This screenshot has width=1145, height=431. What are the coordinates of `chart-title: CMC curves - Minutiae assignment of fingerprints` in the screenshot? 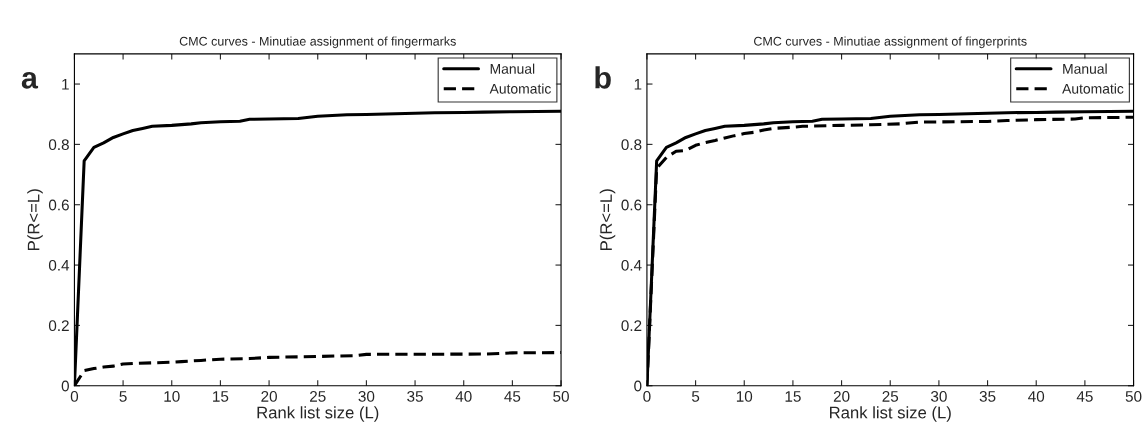 It's located at (890, 42).